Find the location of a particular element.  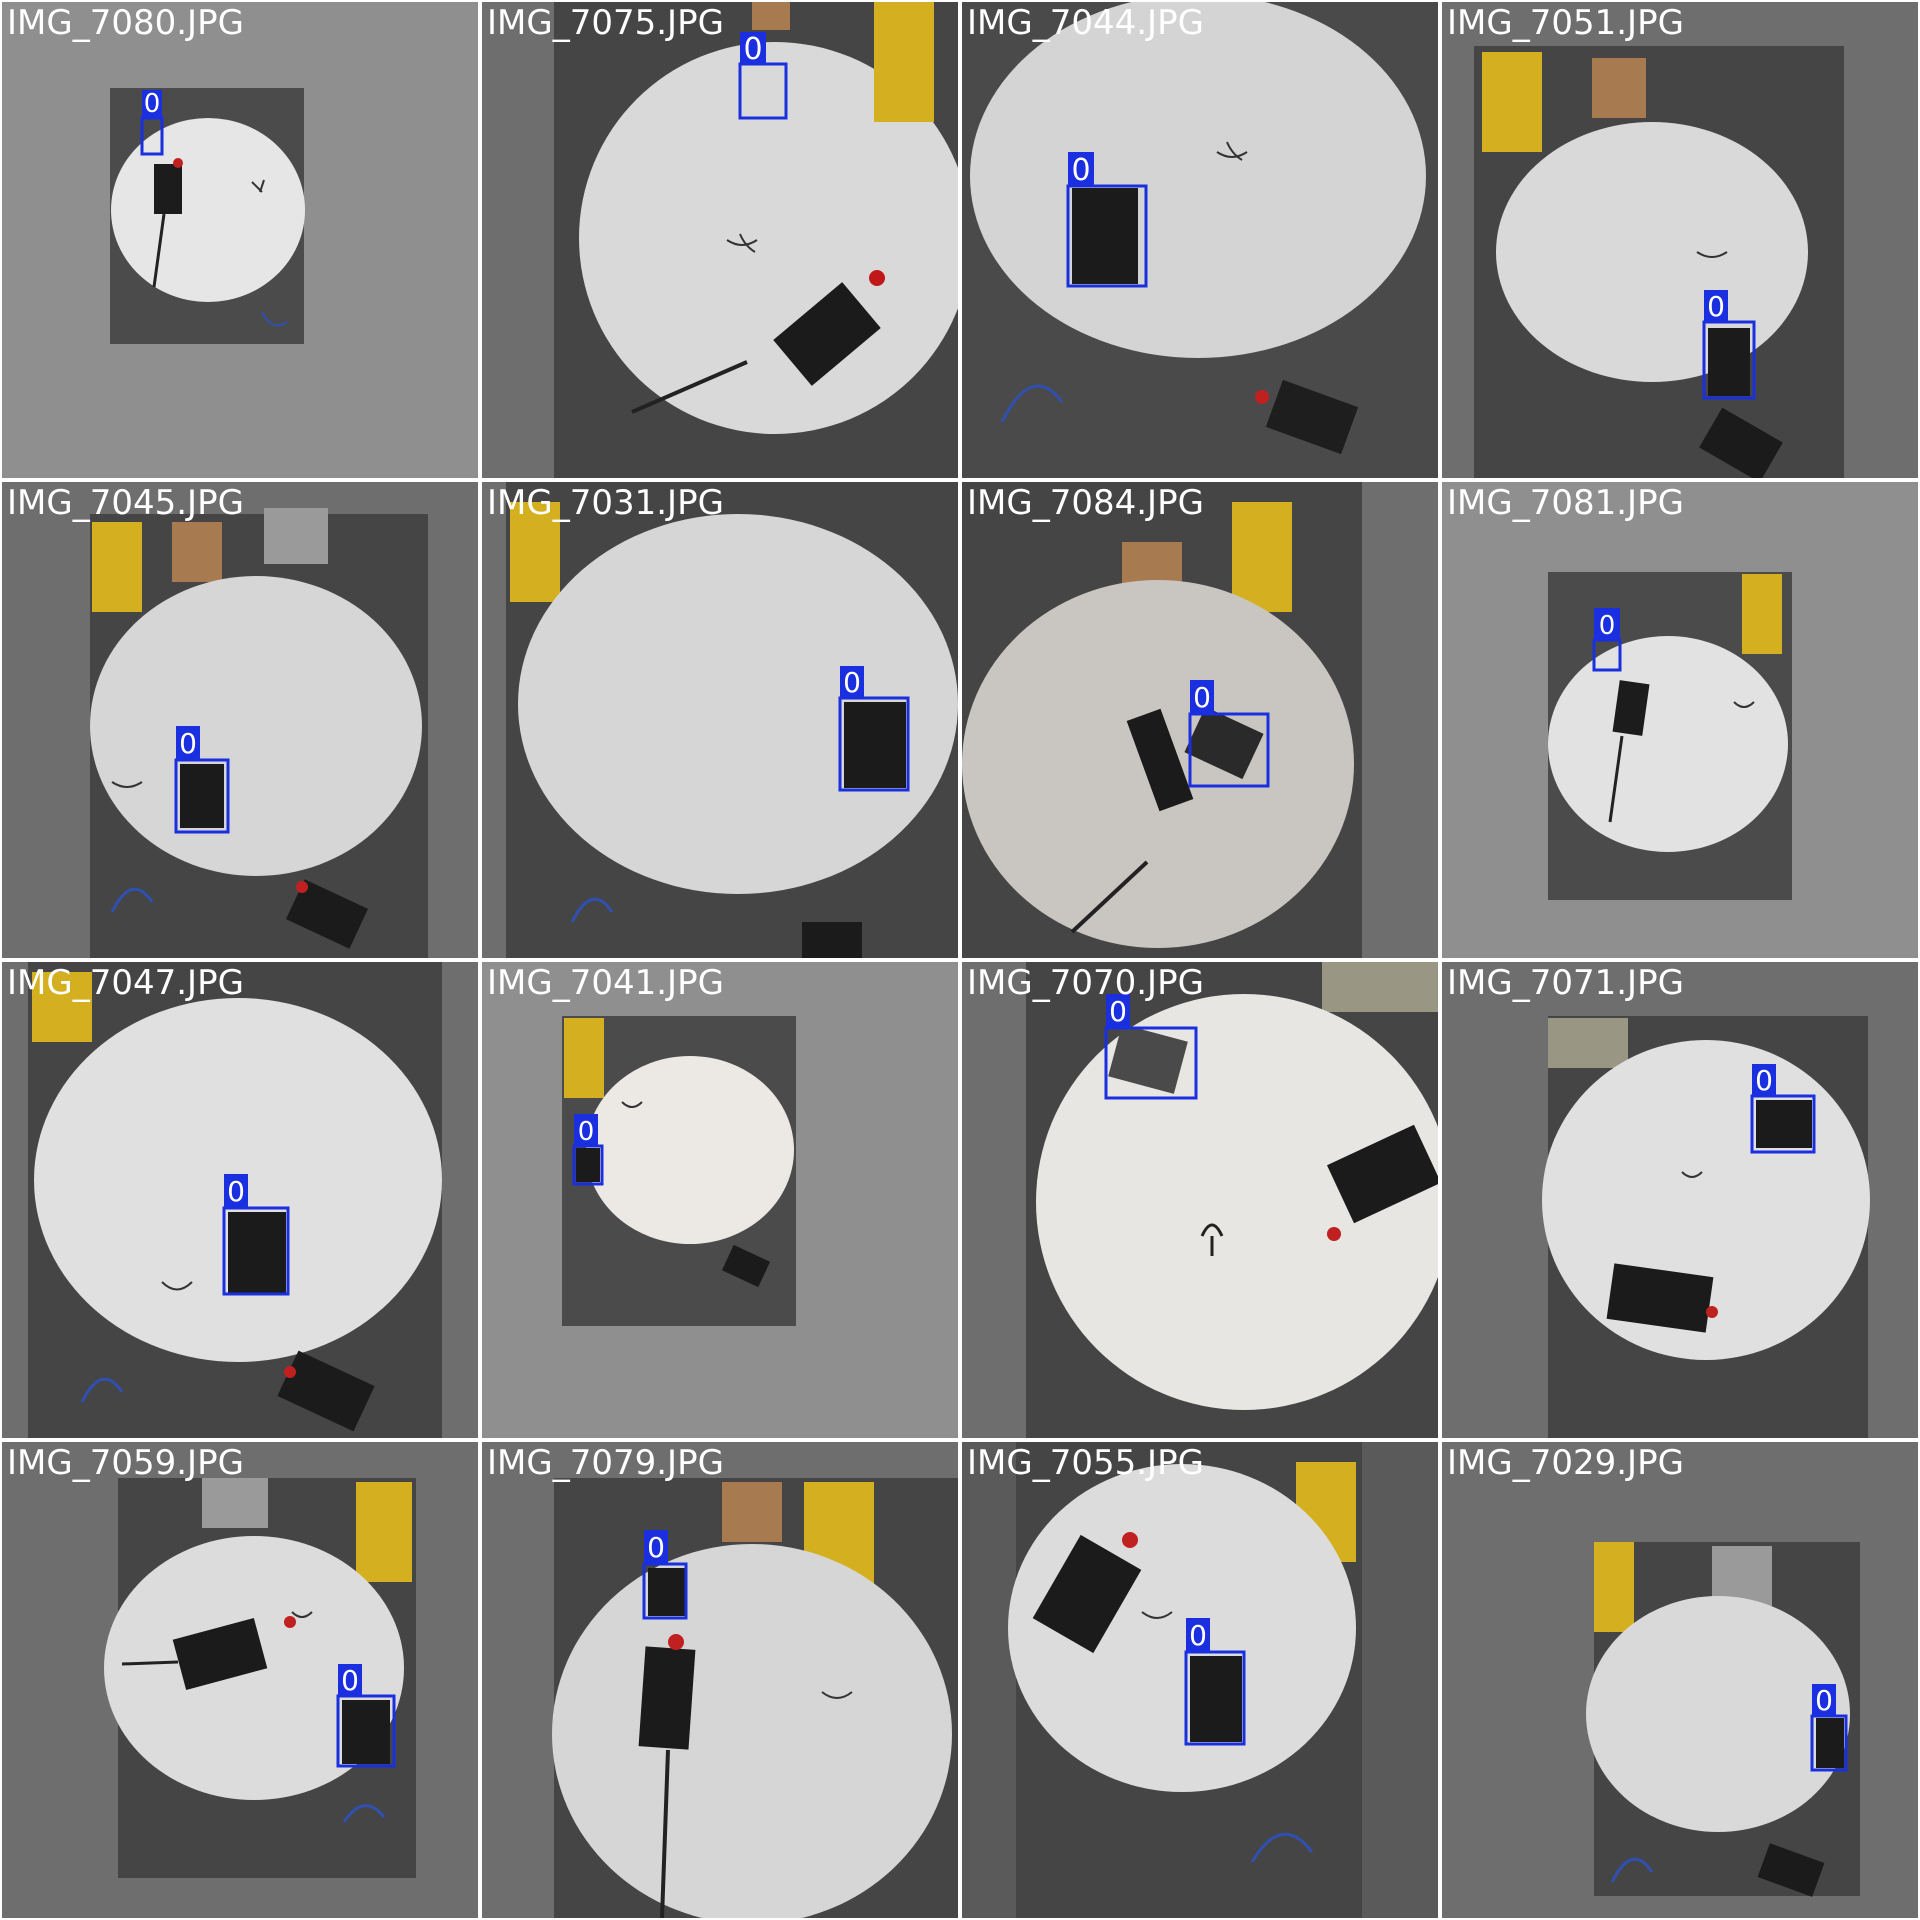

tile-filename: IMG_7075.JPG is located at coordinates (605, 23).